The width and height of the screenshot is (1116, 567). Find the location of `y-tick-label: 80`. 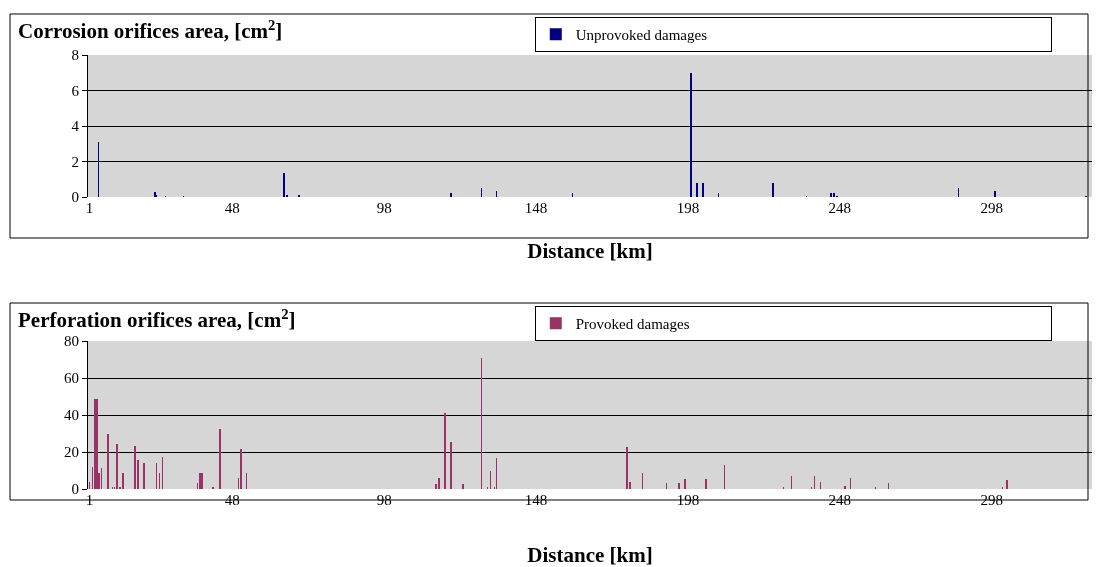

y-tick-label: 80 is located at coordinates (71, 341).